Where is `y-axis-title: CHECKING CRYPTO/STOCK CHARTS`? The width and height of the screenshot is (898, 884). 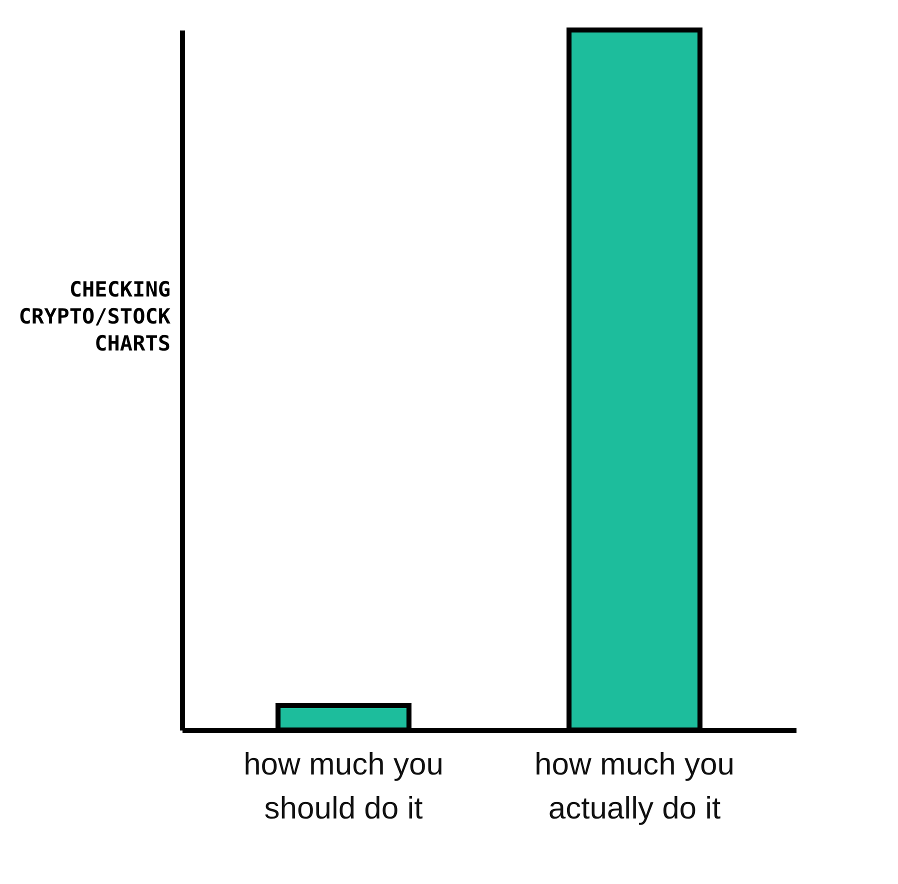
y-axis-title: CHECKING CRYPTO/STOCK CHARTS is located at coordinates (94, 317).